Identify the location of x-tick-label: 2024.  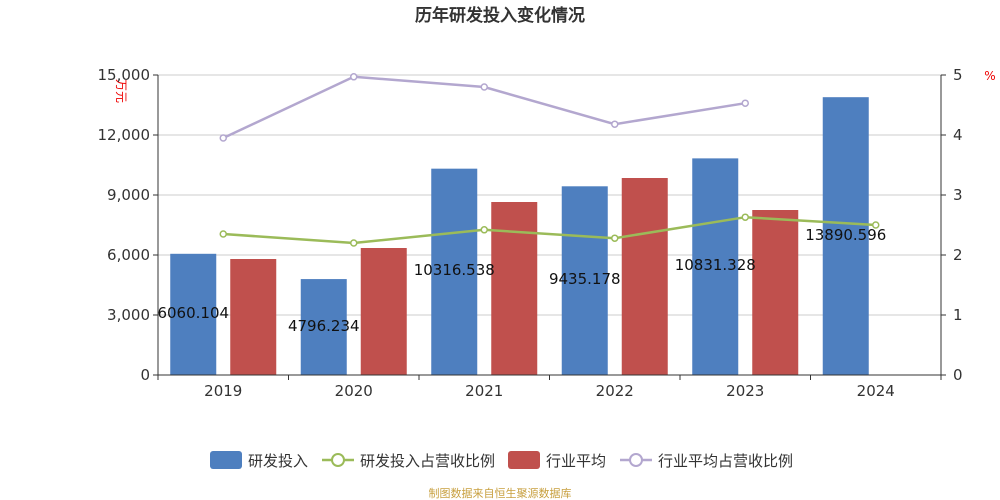
(876, 391).